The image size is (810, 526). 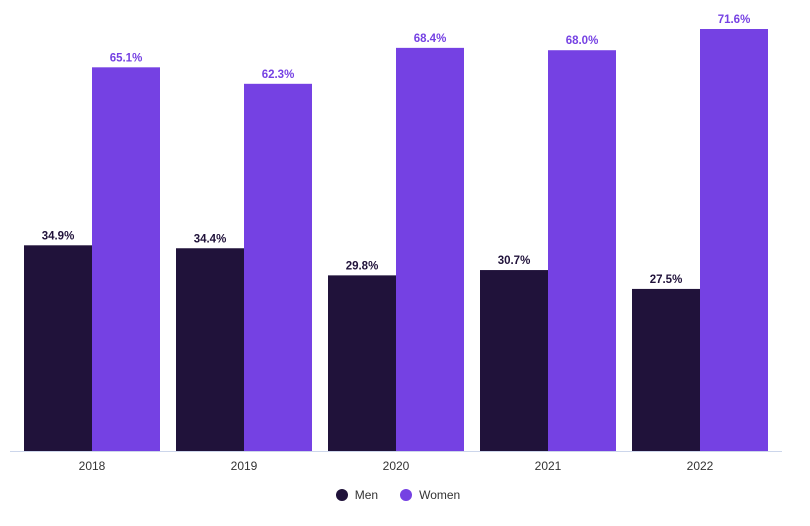 What do you see at coordinates (341, 495) in the screenshot?
I see `legend-dot-men` at bounding box center [341, 495].